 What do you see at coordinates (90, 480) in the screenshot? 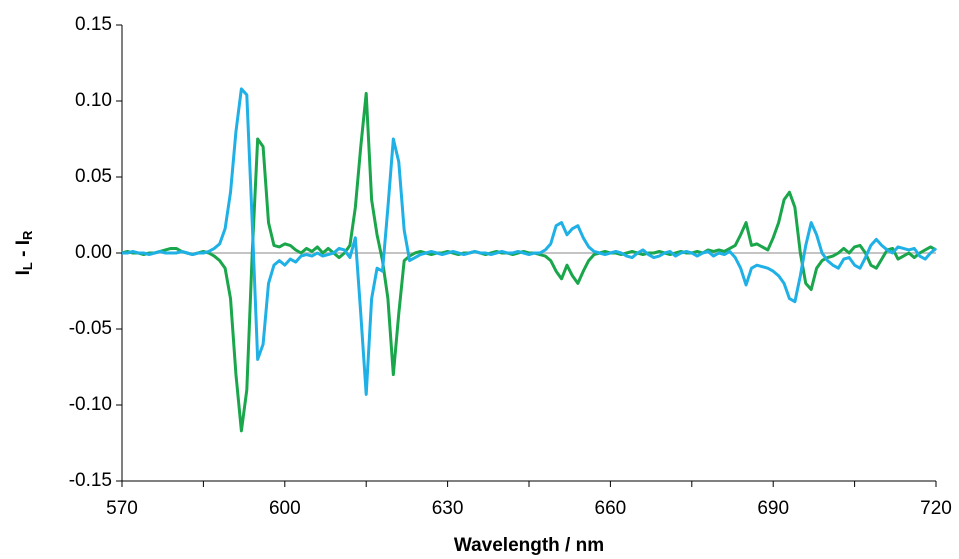
I see `y-tick-label: -0.15` at bounding box center [90, 480].